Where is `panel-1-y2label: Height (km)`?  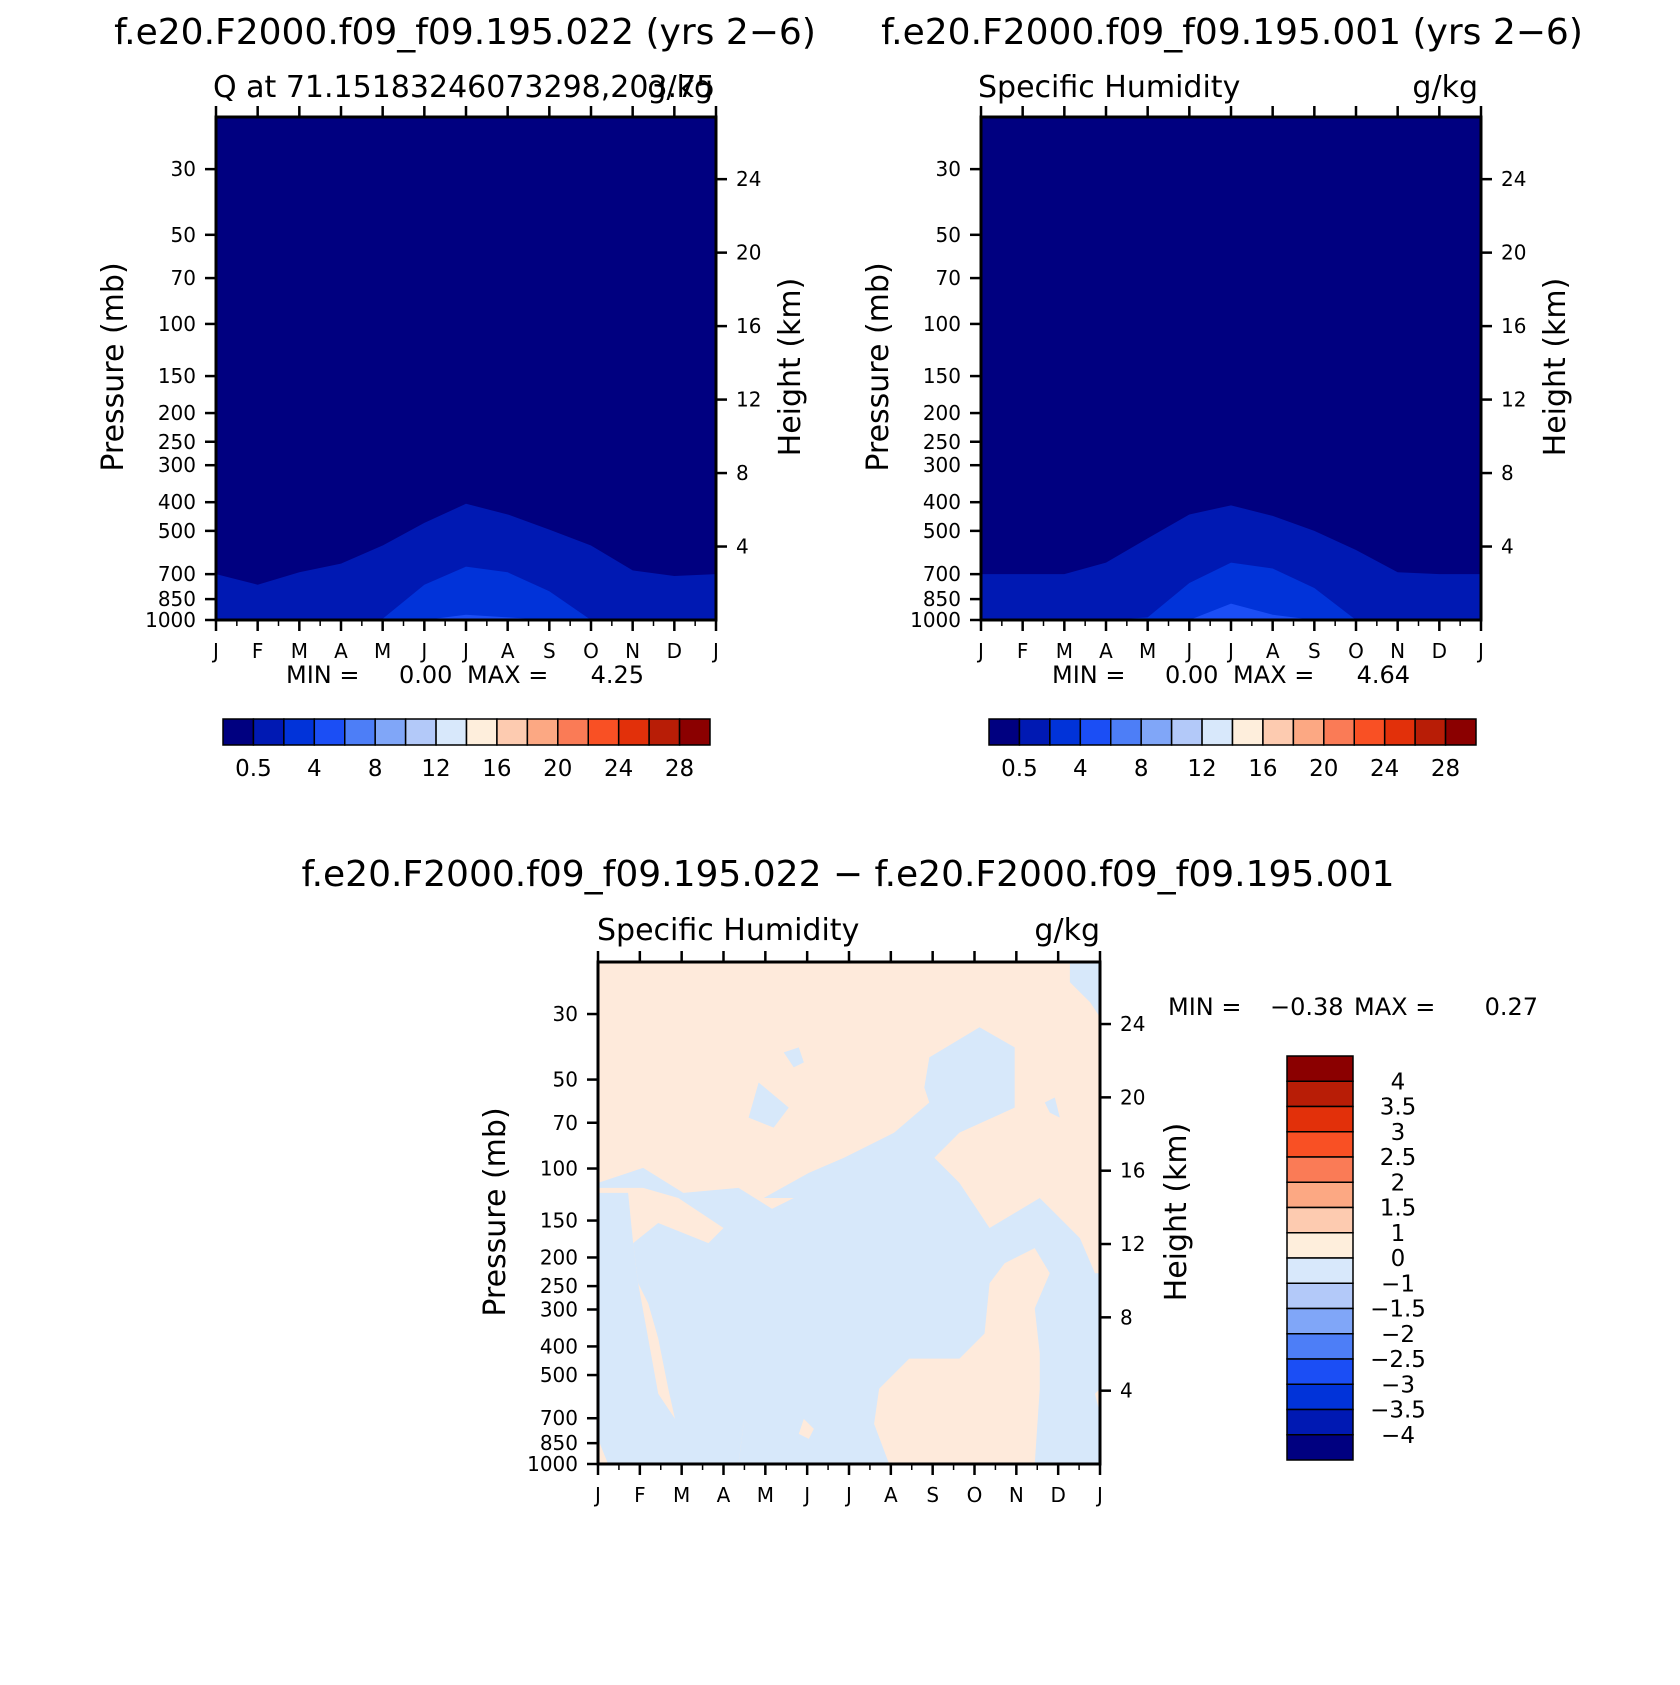 panel-1-y2label: Height (km) is located at coordinates (790, 367).